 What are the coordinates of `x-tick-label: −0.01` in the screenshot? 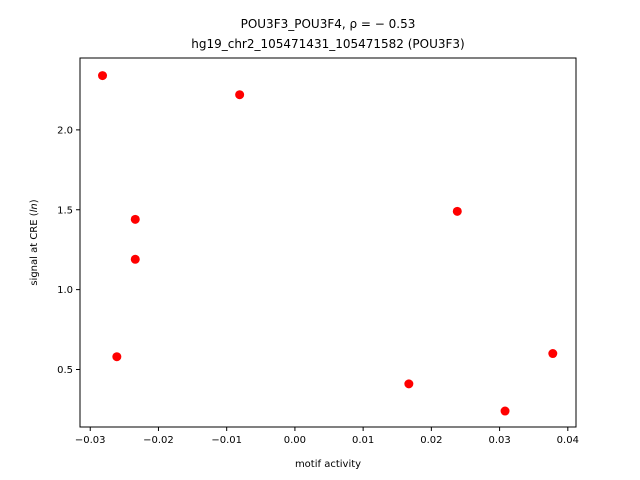 It's located at (226, 440).